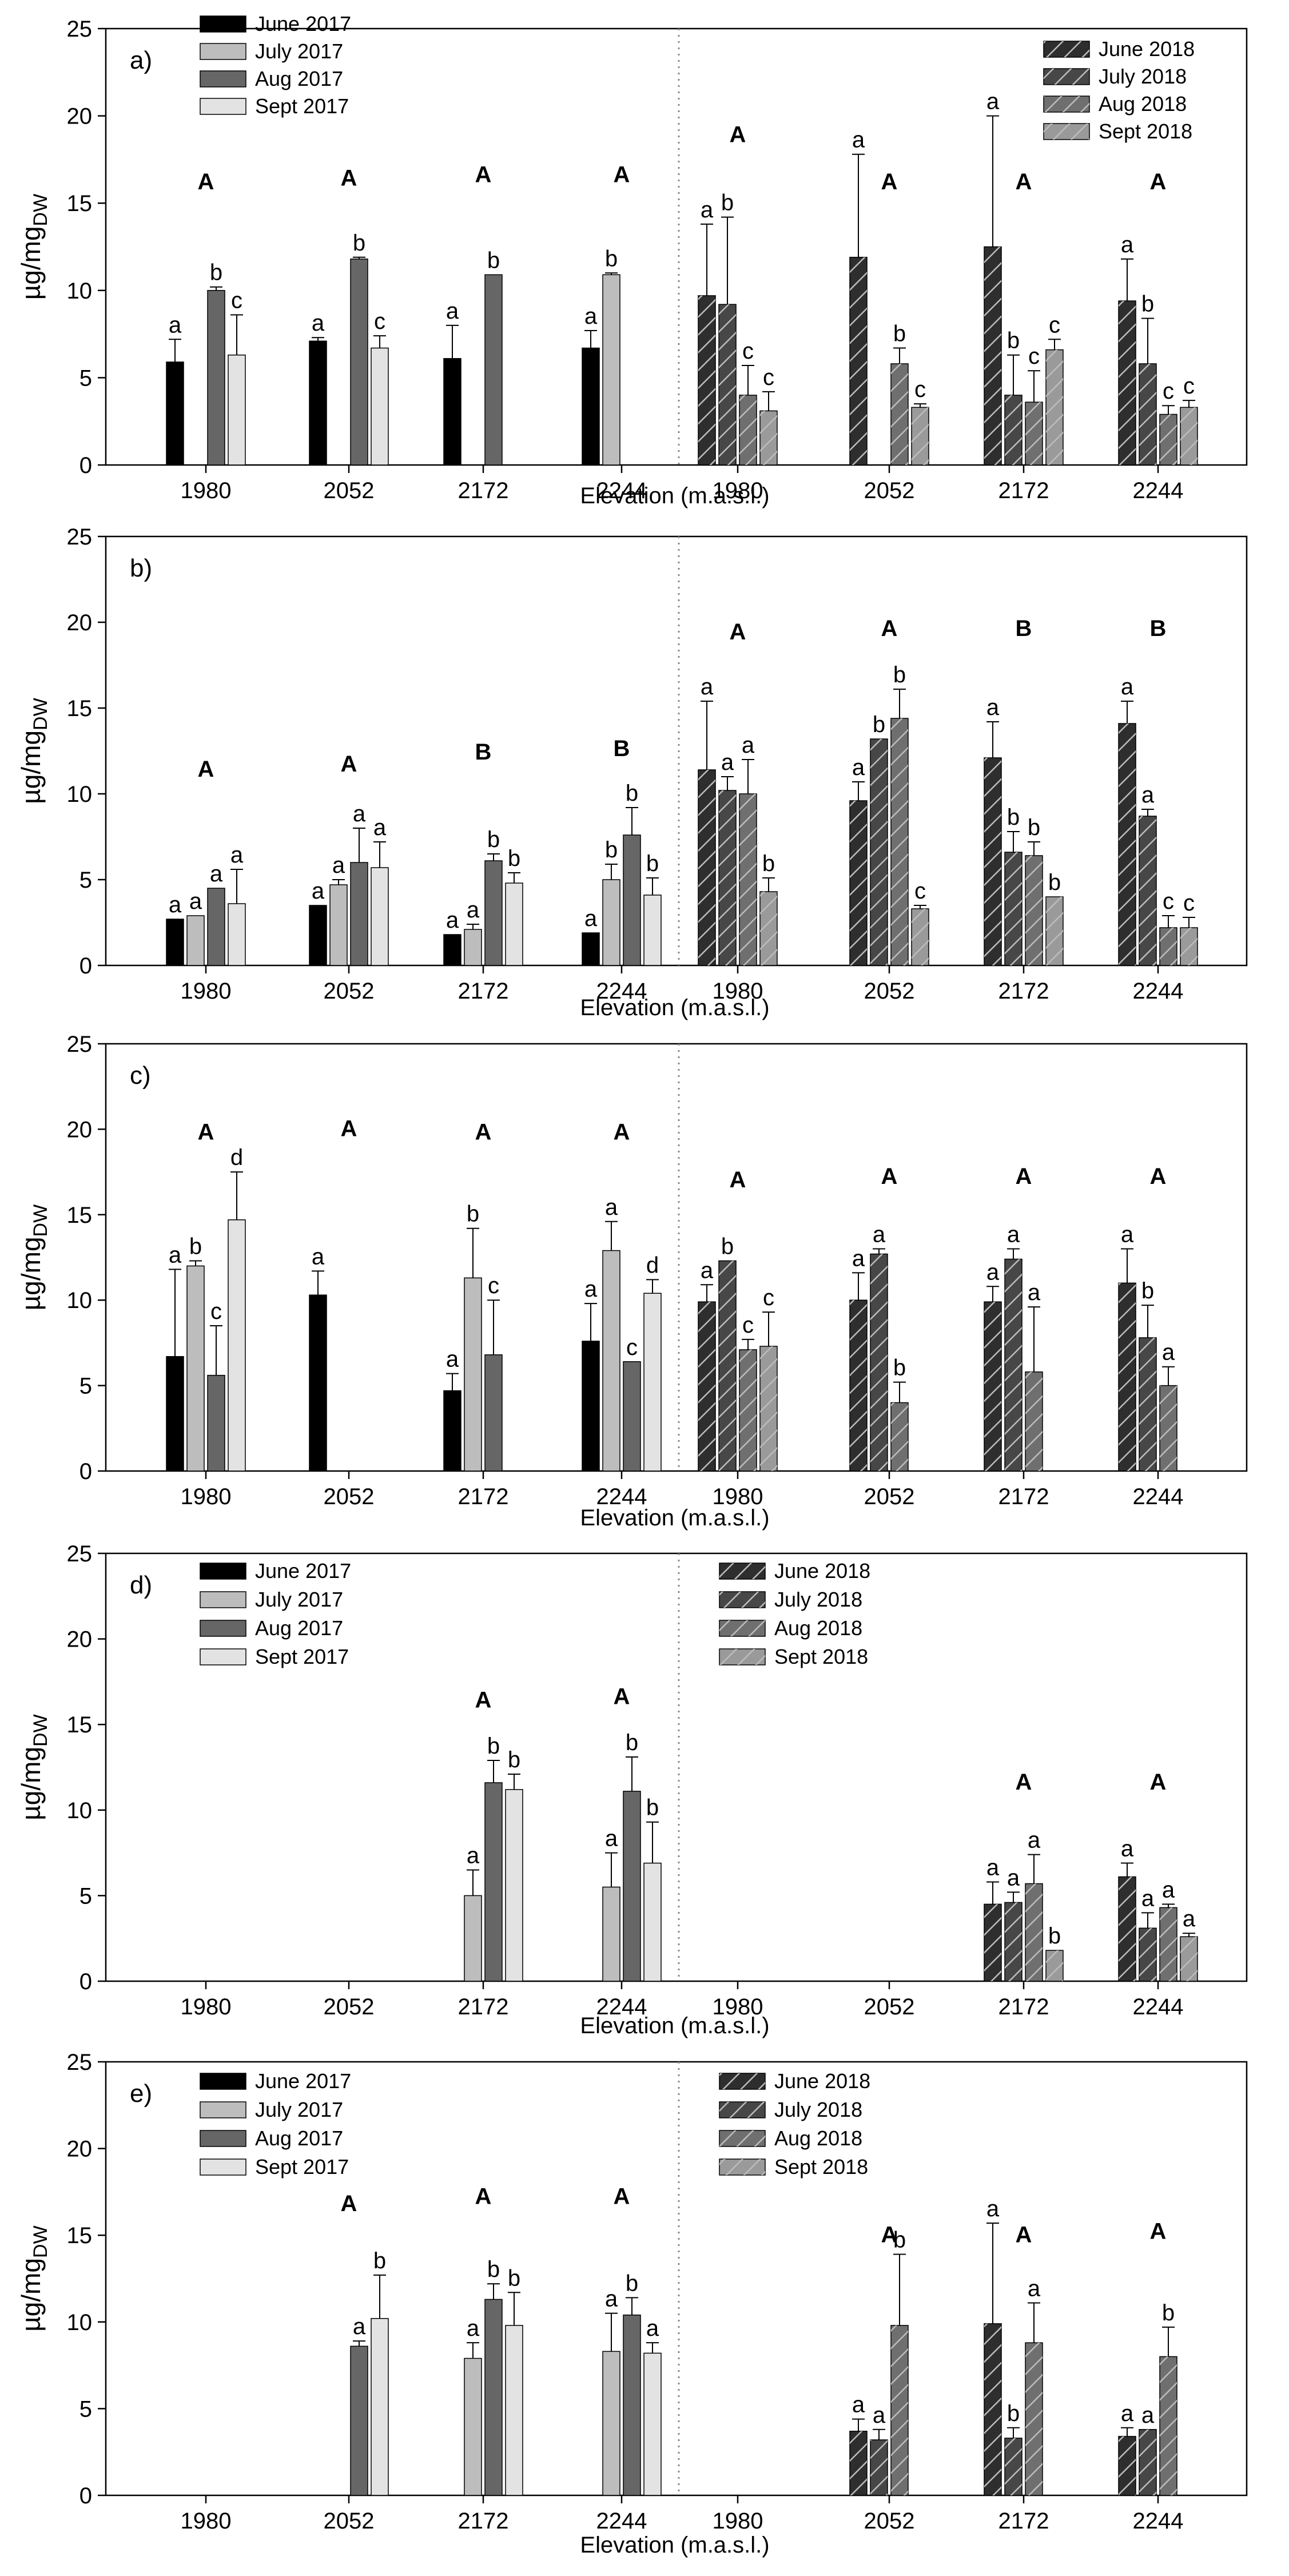 Image resolution: width=1289 pixels, height=2576 pixels. I want to click on legend-label: Sept 2017, so click(302, 1657).